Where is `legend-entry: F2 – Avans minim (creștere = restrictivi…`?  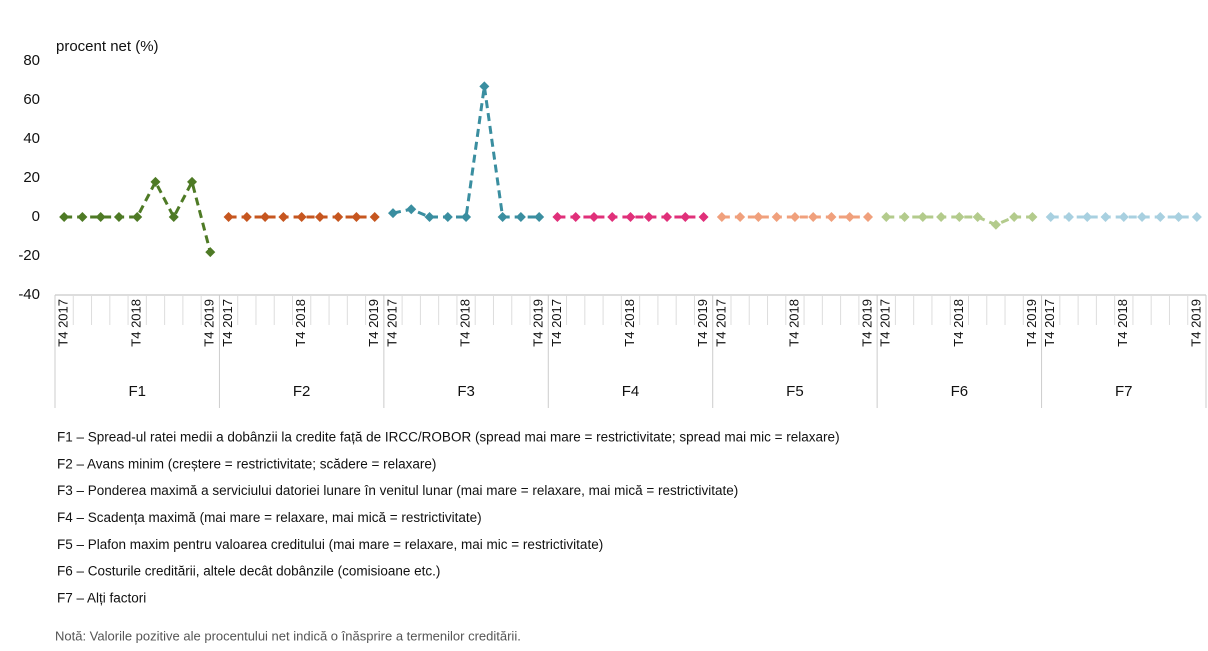 legend-entry: F2 – Avans minim (creștere = restrictivi… is located at coordinates (246, 463).